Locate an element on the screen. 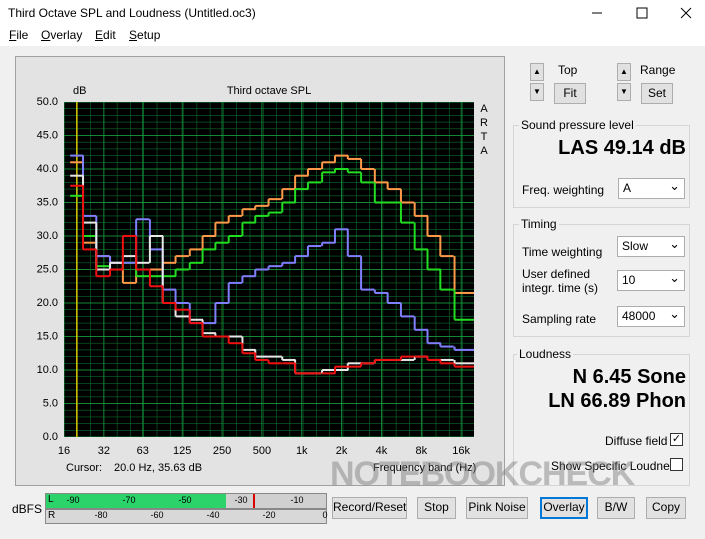 Image resolution: width=705 pixels, height=539 pixels. set-button: Set is located at coordinates (657, 93).